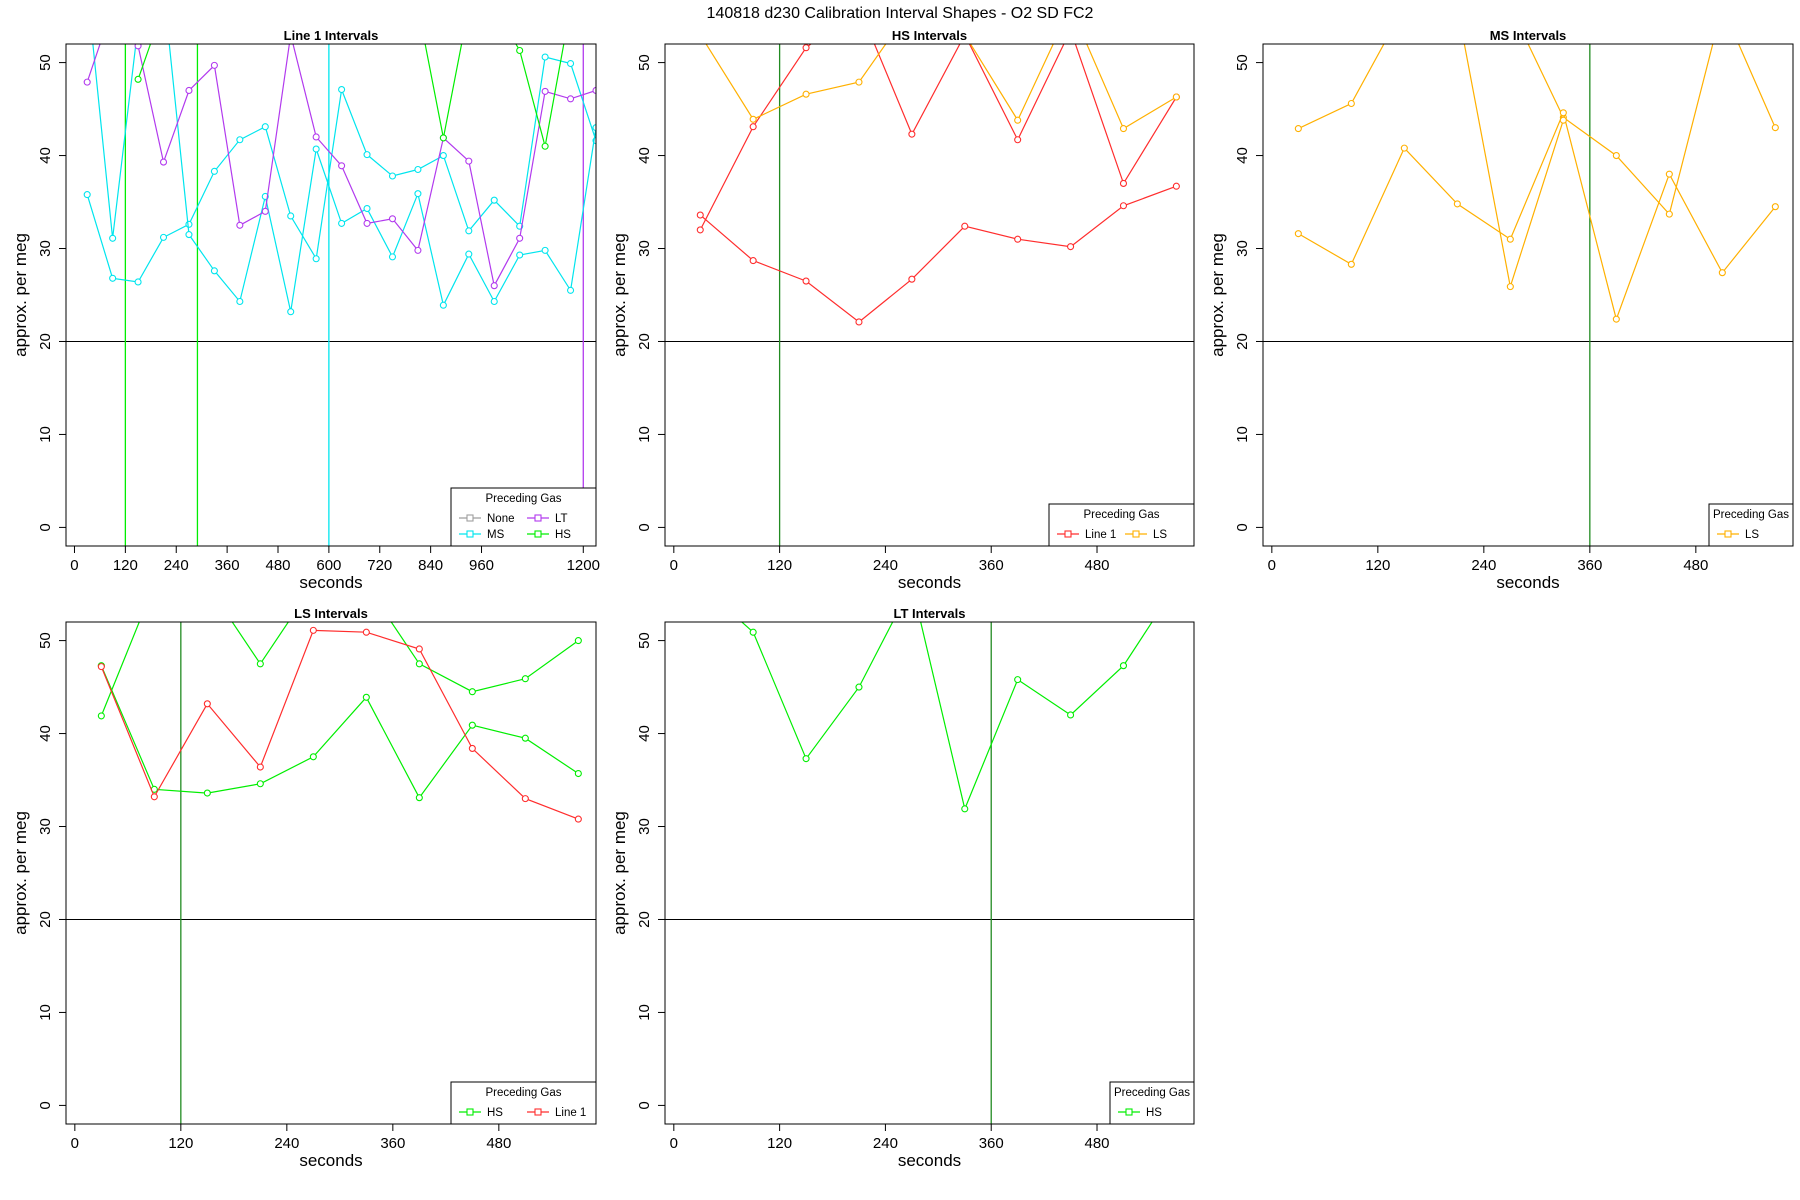  What do you see at coordinates (45, 248) in the screenshot?
I see `y-tick-label: 30` at bounding box center [45, 248].